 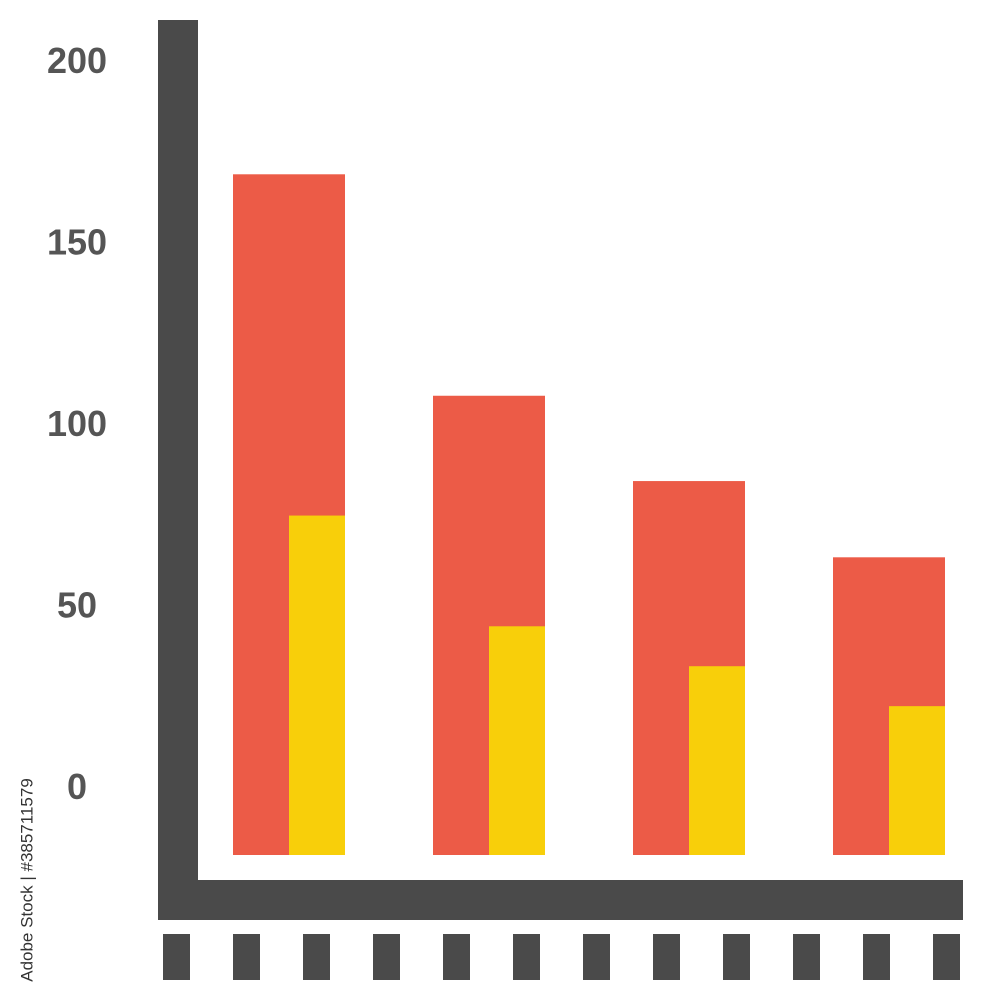 What do you see at coordinates (77, 423) in the screenshot?
I see `y-tick-label: 100` at bounding box center [77, 423].